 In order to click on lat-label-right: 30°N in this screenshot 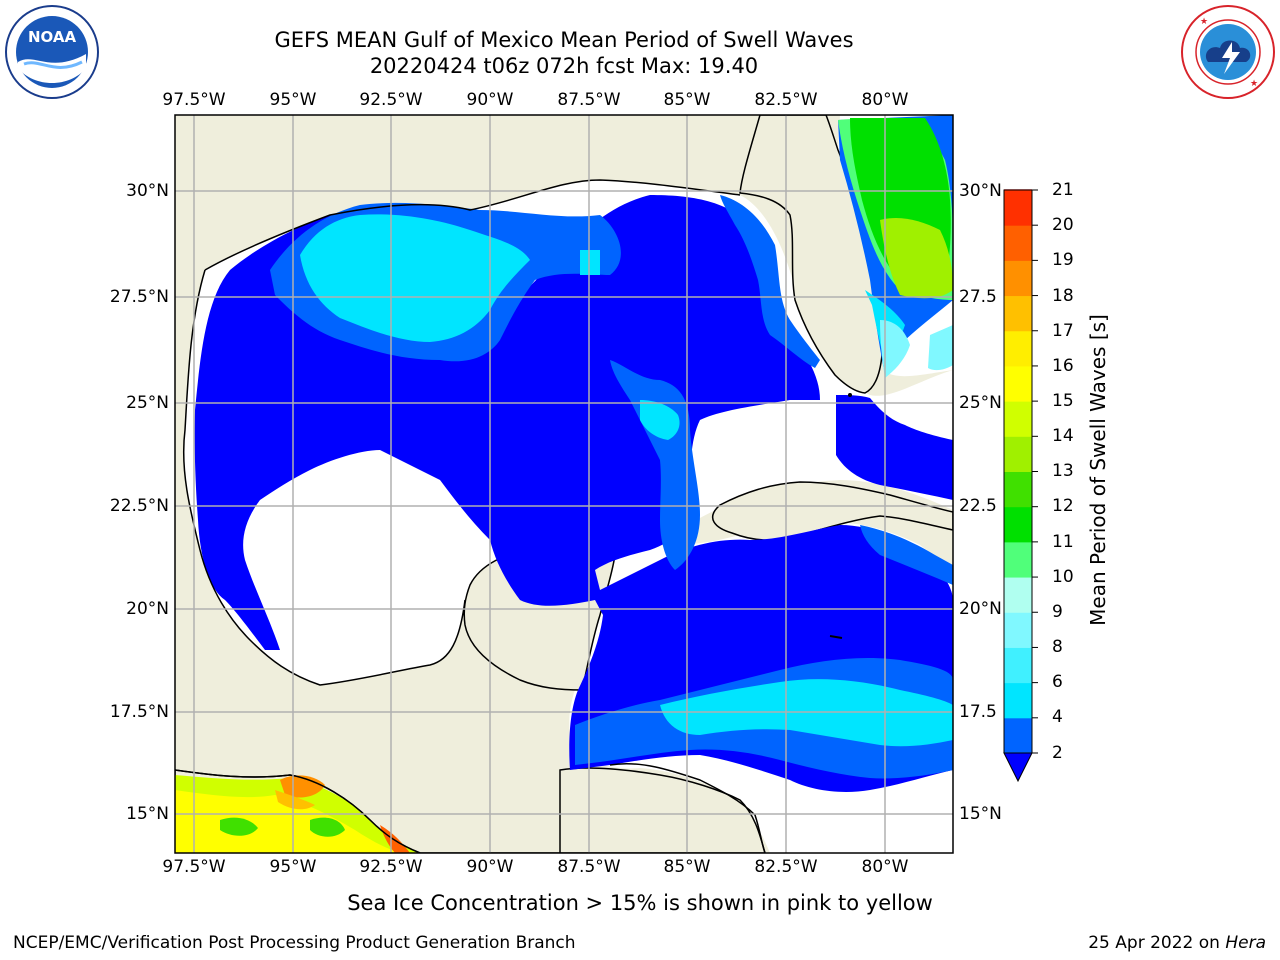, I will do `click(980, 191)`.